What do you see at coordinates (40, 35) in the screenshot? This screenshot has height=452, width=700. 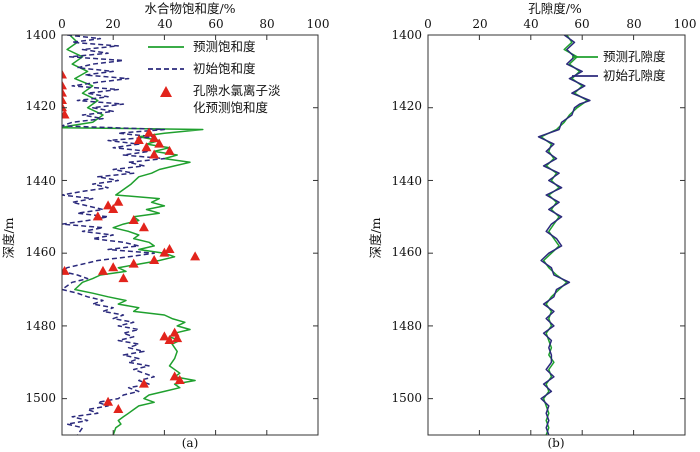 I see `panel-a-ytick-1400: 1400` at bounding box center [40, 35].